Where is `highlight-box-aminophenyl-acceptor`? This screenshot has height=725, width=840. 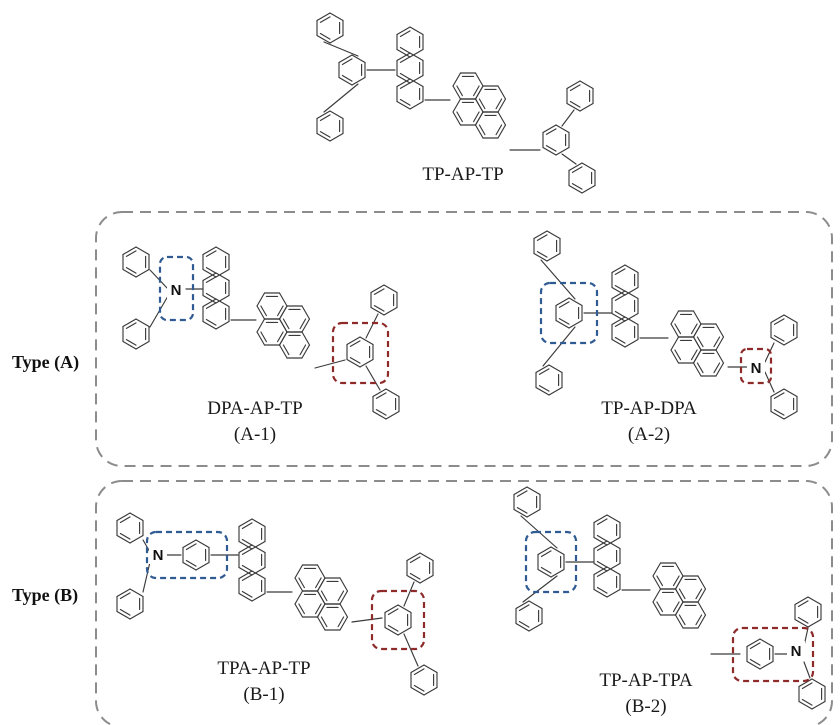
highlight-box-aminophenyl-acceptor is located at coordinates (773, 654).